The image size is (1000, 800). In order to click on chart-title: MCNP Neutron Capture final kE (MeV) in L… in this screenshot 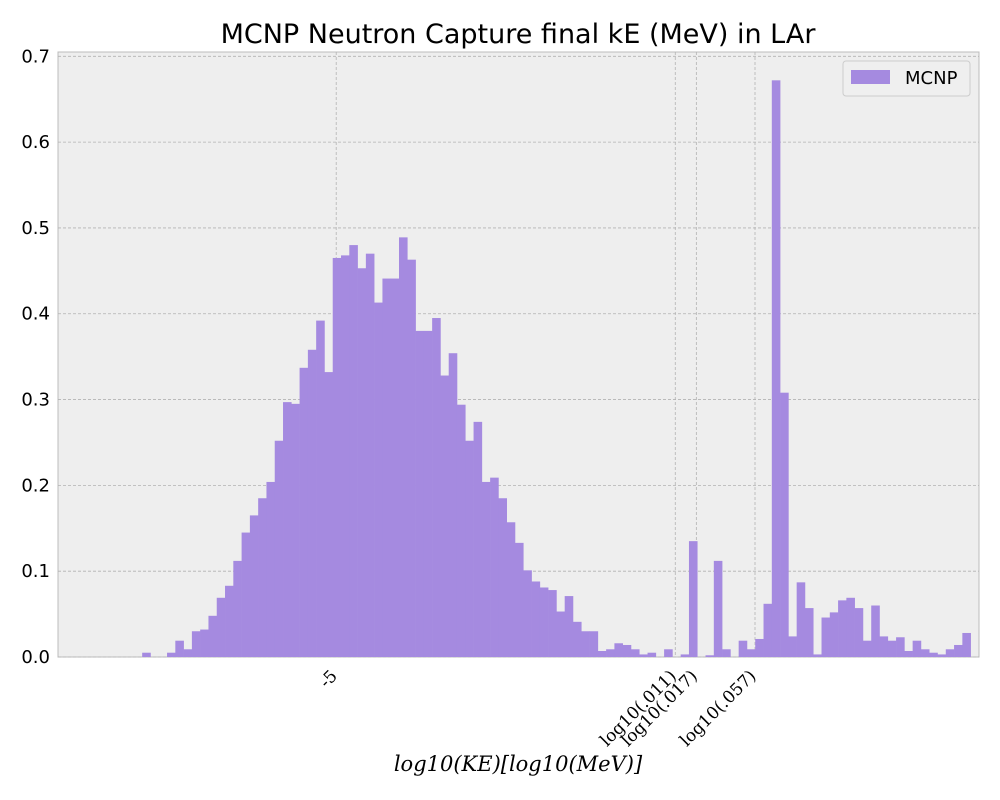, I will do `click(519, 34)`.